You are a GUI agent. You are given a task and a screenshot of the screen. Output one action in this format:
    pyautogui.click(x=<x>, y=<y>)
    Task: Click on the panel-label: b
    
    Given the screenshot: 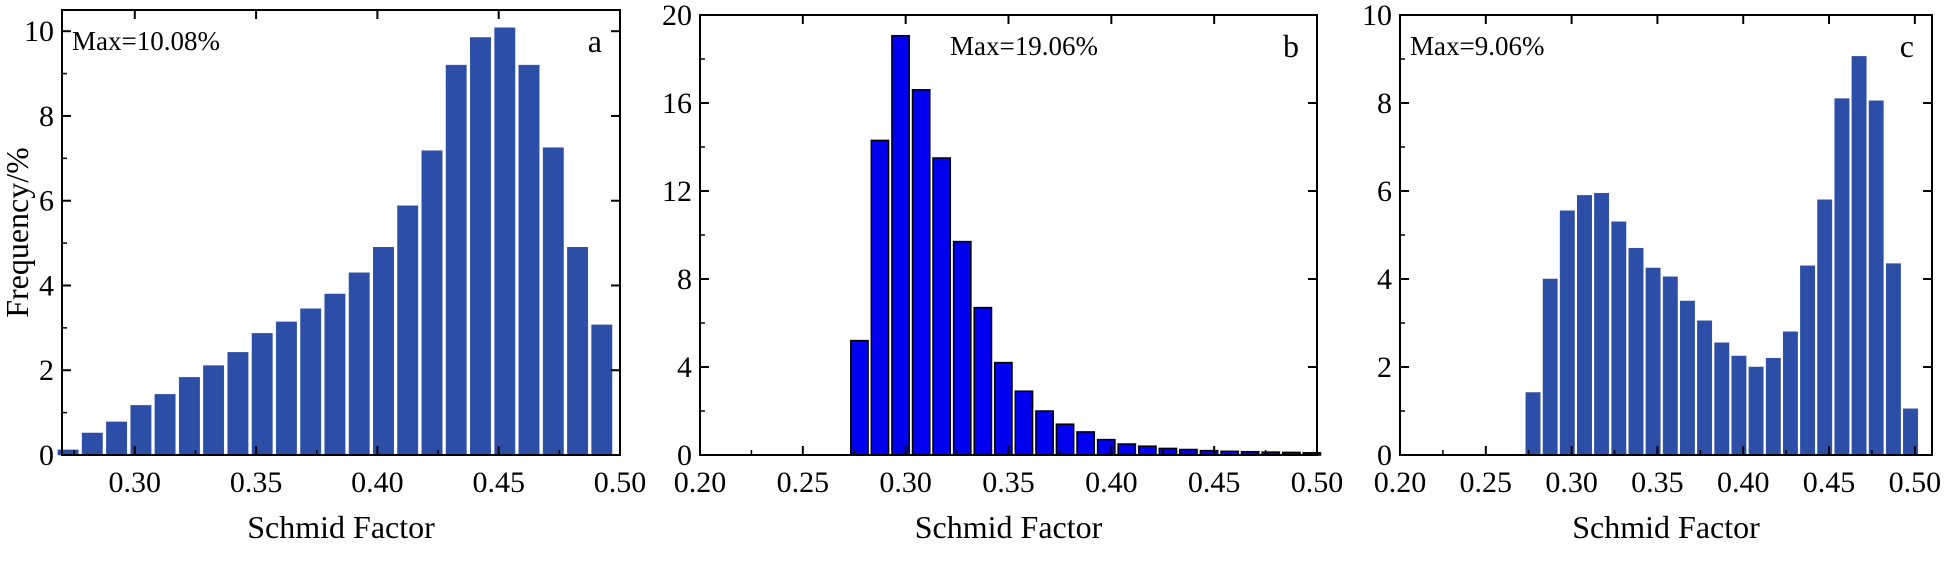 What is the action you would take?
    pyautogui.click(x=1291, y=46)
    